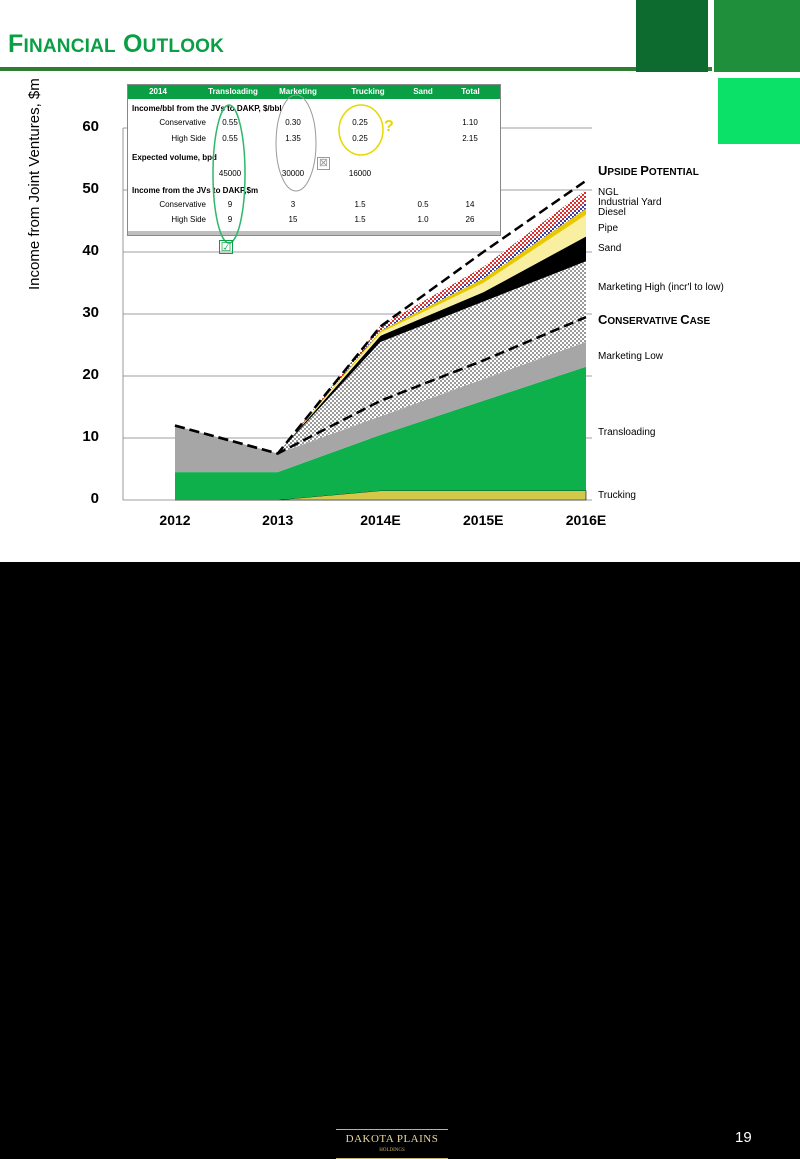 This screenshot has height=1159, width=800. I want to click on series-label-sand: Sand, so click(610, 248).